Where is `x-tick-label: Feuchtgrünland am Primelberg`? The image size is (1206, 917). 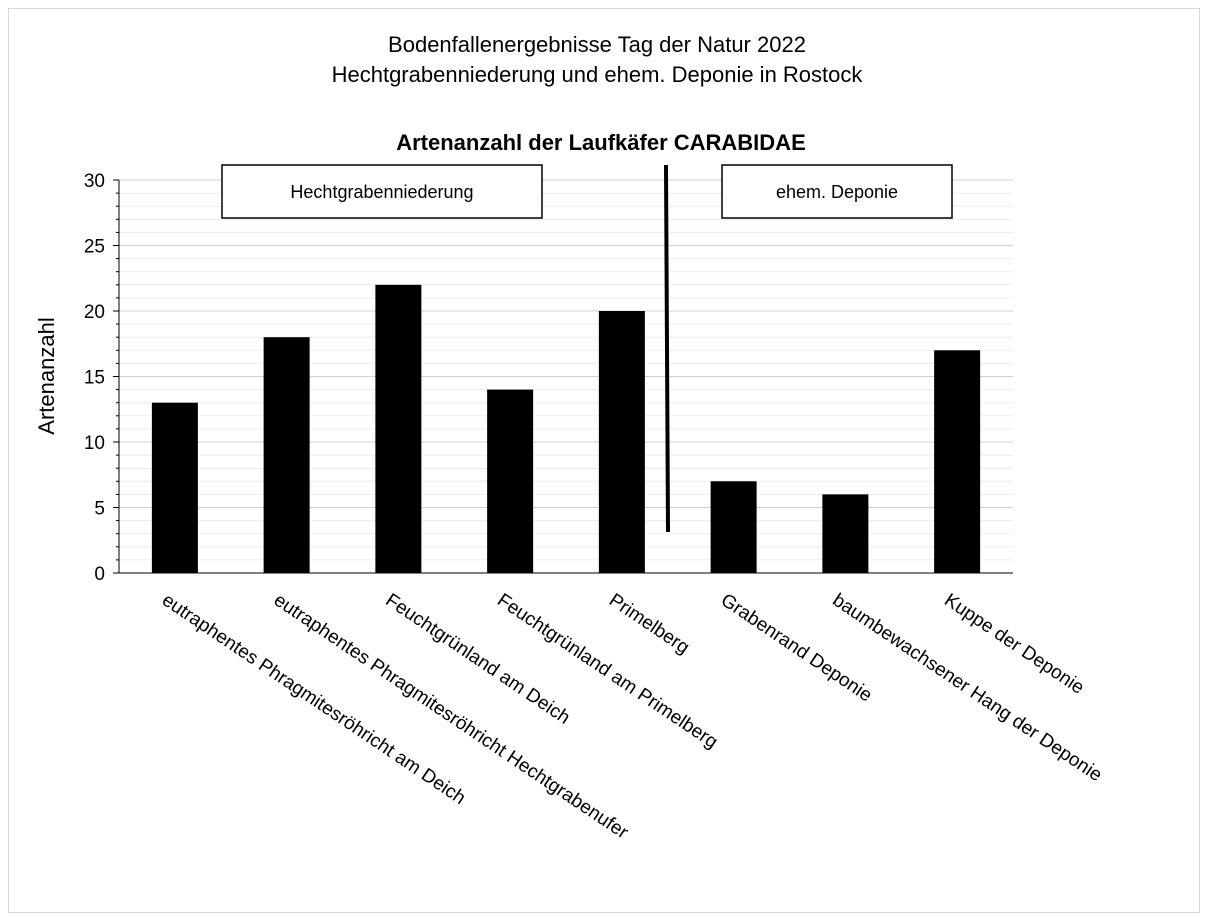
x-tick-label: Feuchtgrünland am Primelberg is located at coordinates (607, 671).